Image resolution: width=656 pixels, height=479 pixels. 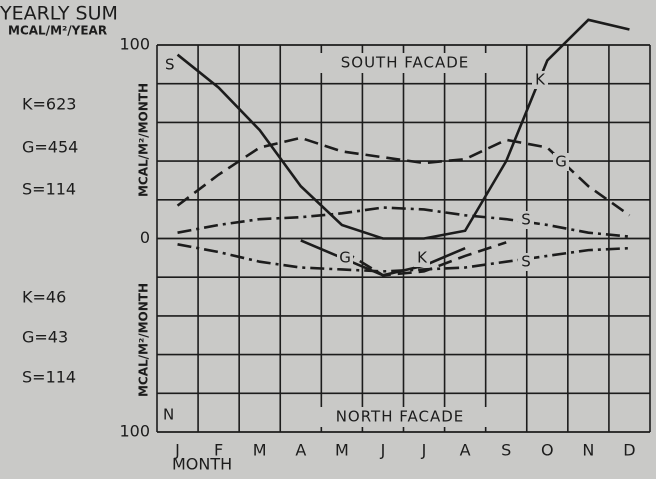 What do you see at coordinates (44, 297) in the screenshot?
I see `annotation: K=46` at bounding box center [44, 297].